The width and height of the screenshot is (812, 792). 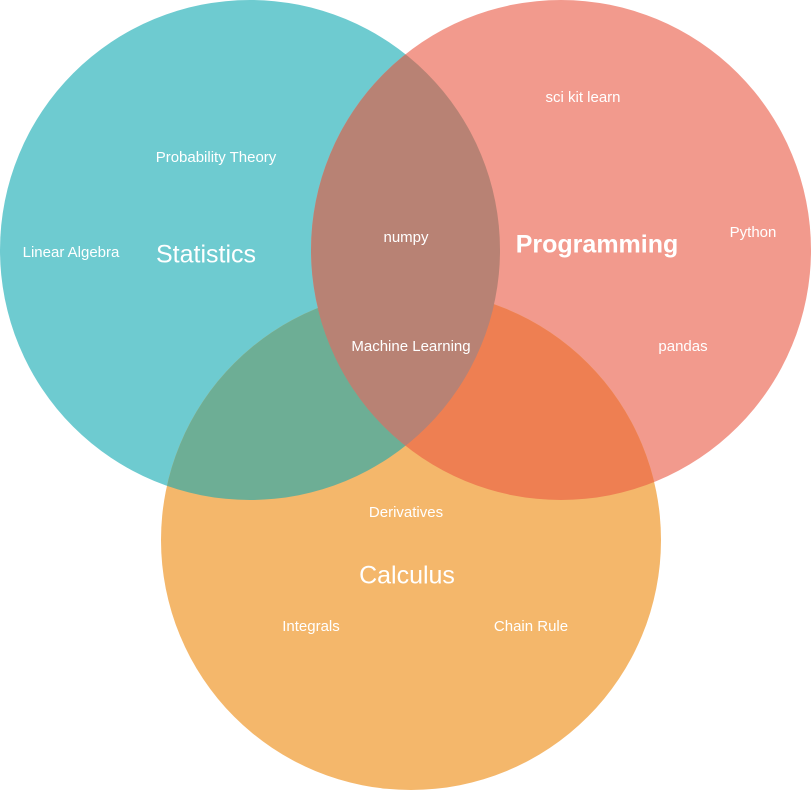 I want to click on overlap-statistics-calculus, so click(x=330, y=395).